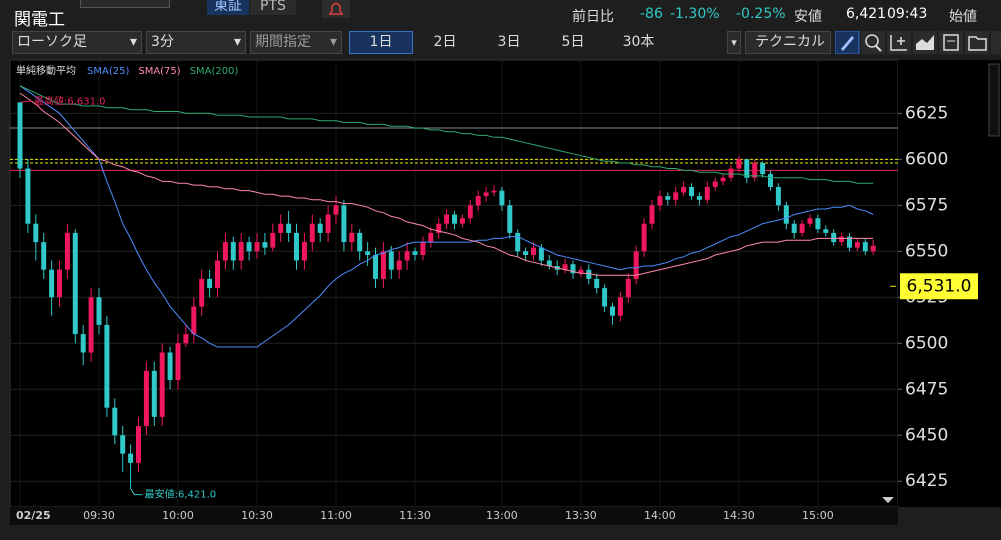 This screenshot has width=1001, height=540. I want to click on range-tab: 1日, so click(381, 42).